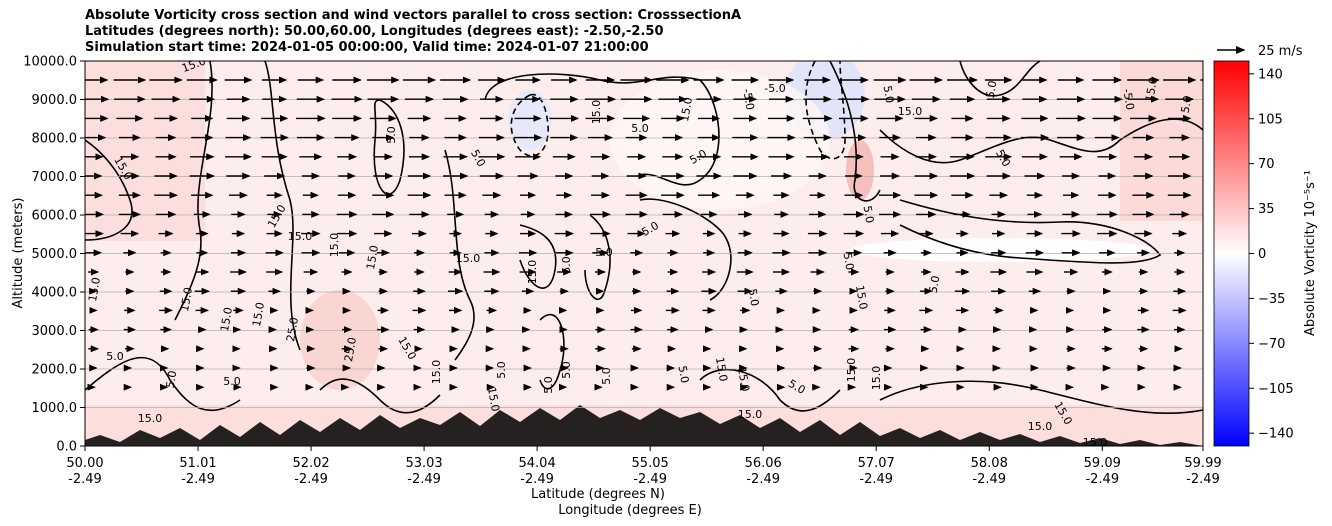 The height and width of the screenshot is (526, 1332). I want to click on y-tick-label: 3000.0, so click(55, 331).